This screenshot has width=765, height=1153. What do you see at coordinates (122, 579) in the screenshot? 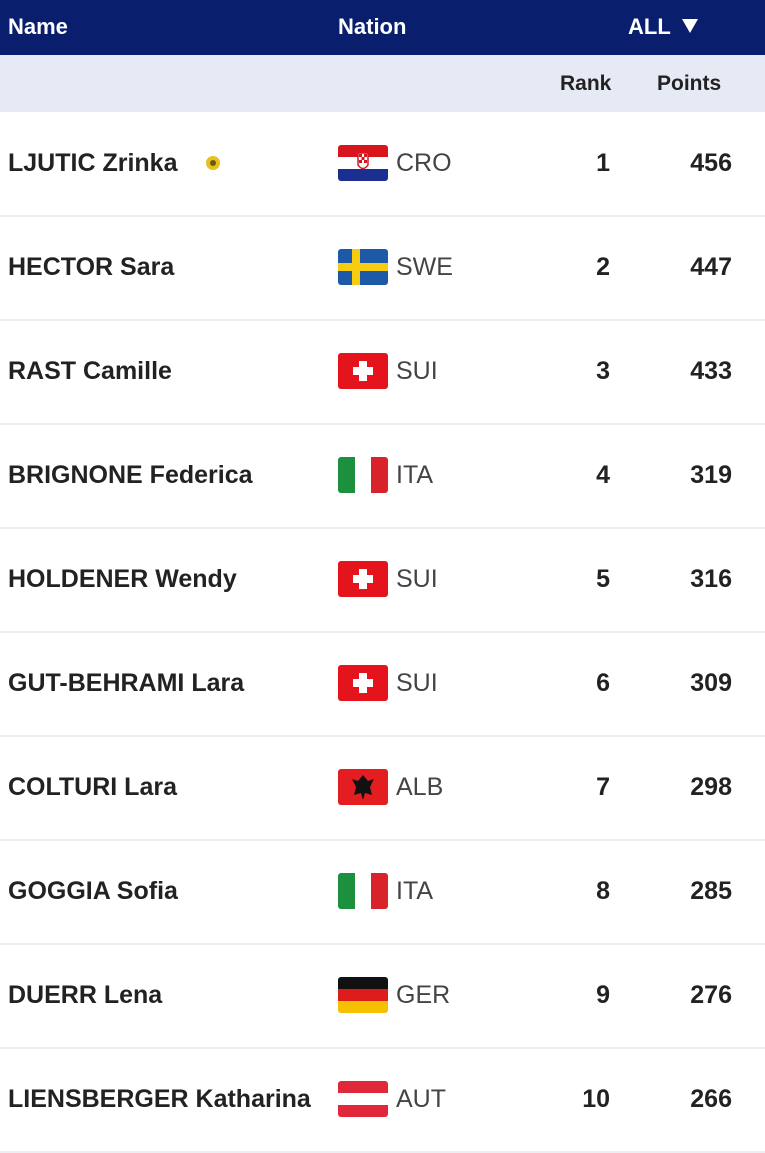
I see `athlete-name: HOLDENER Wendy` at bounding box center [122, 579].